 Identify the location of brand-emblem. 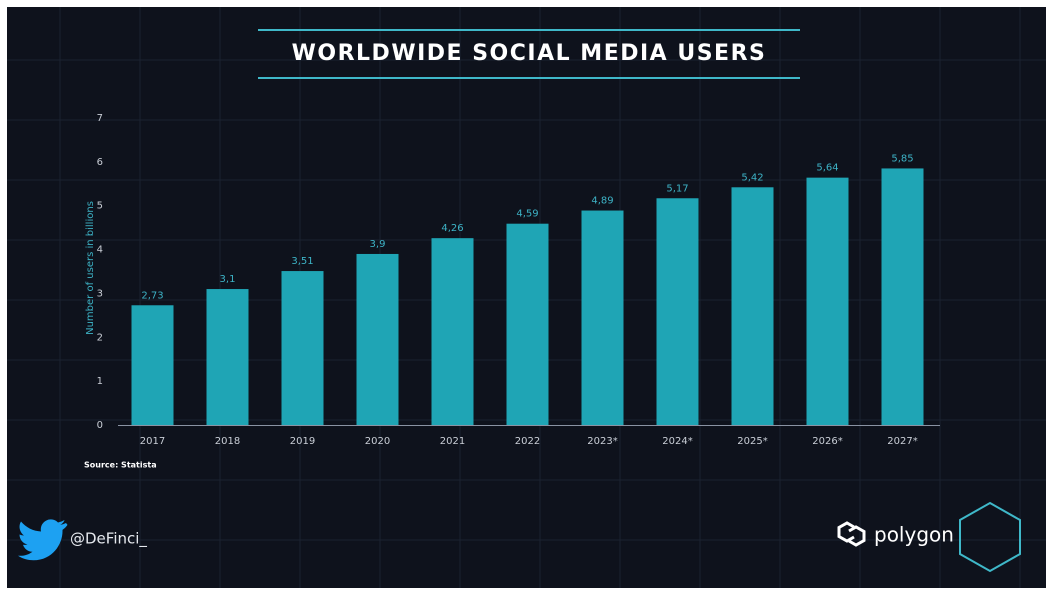
(990, 537).